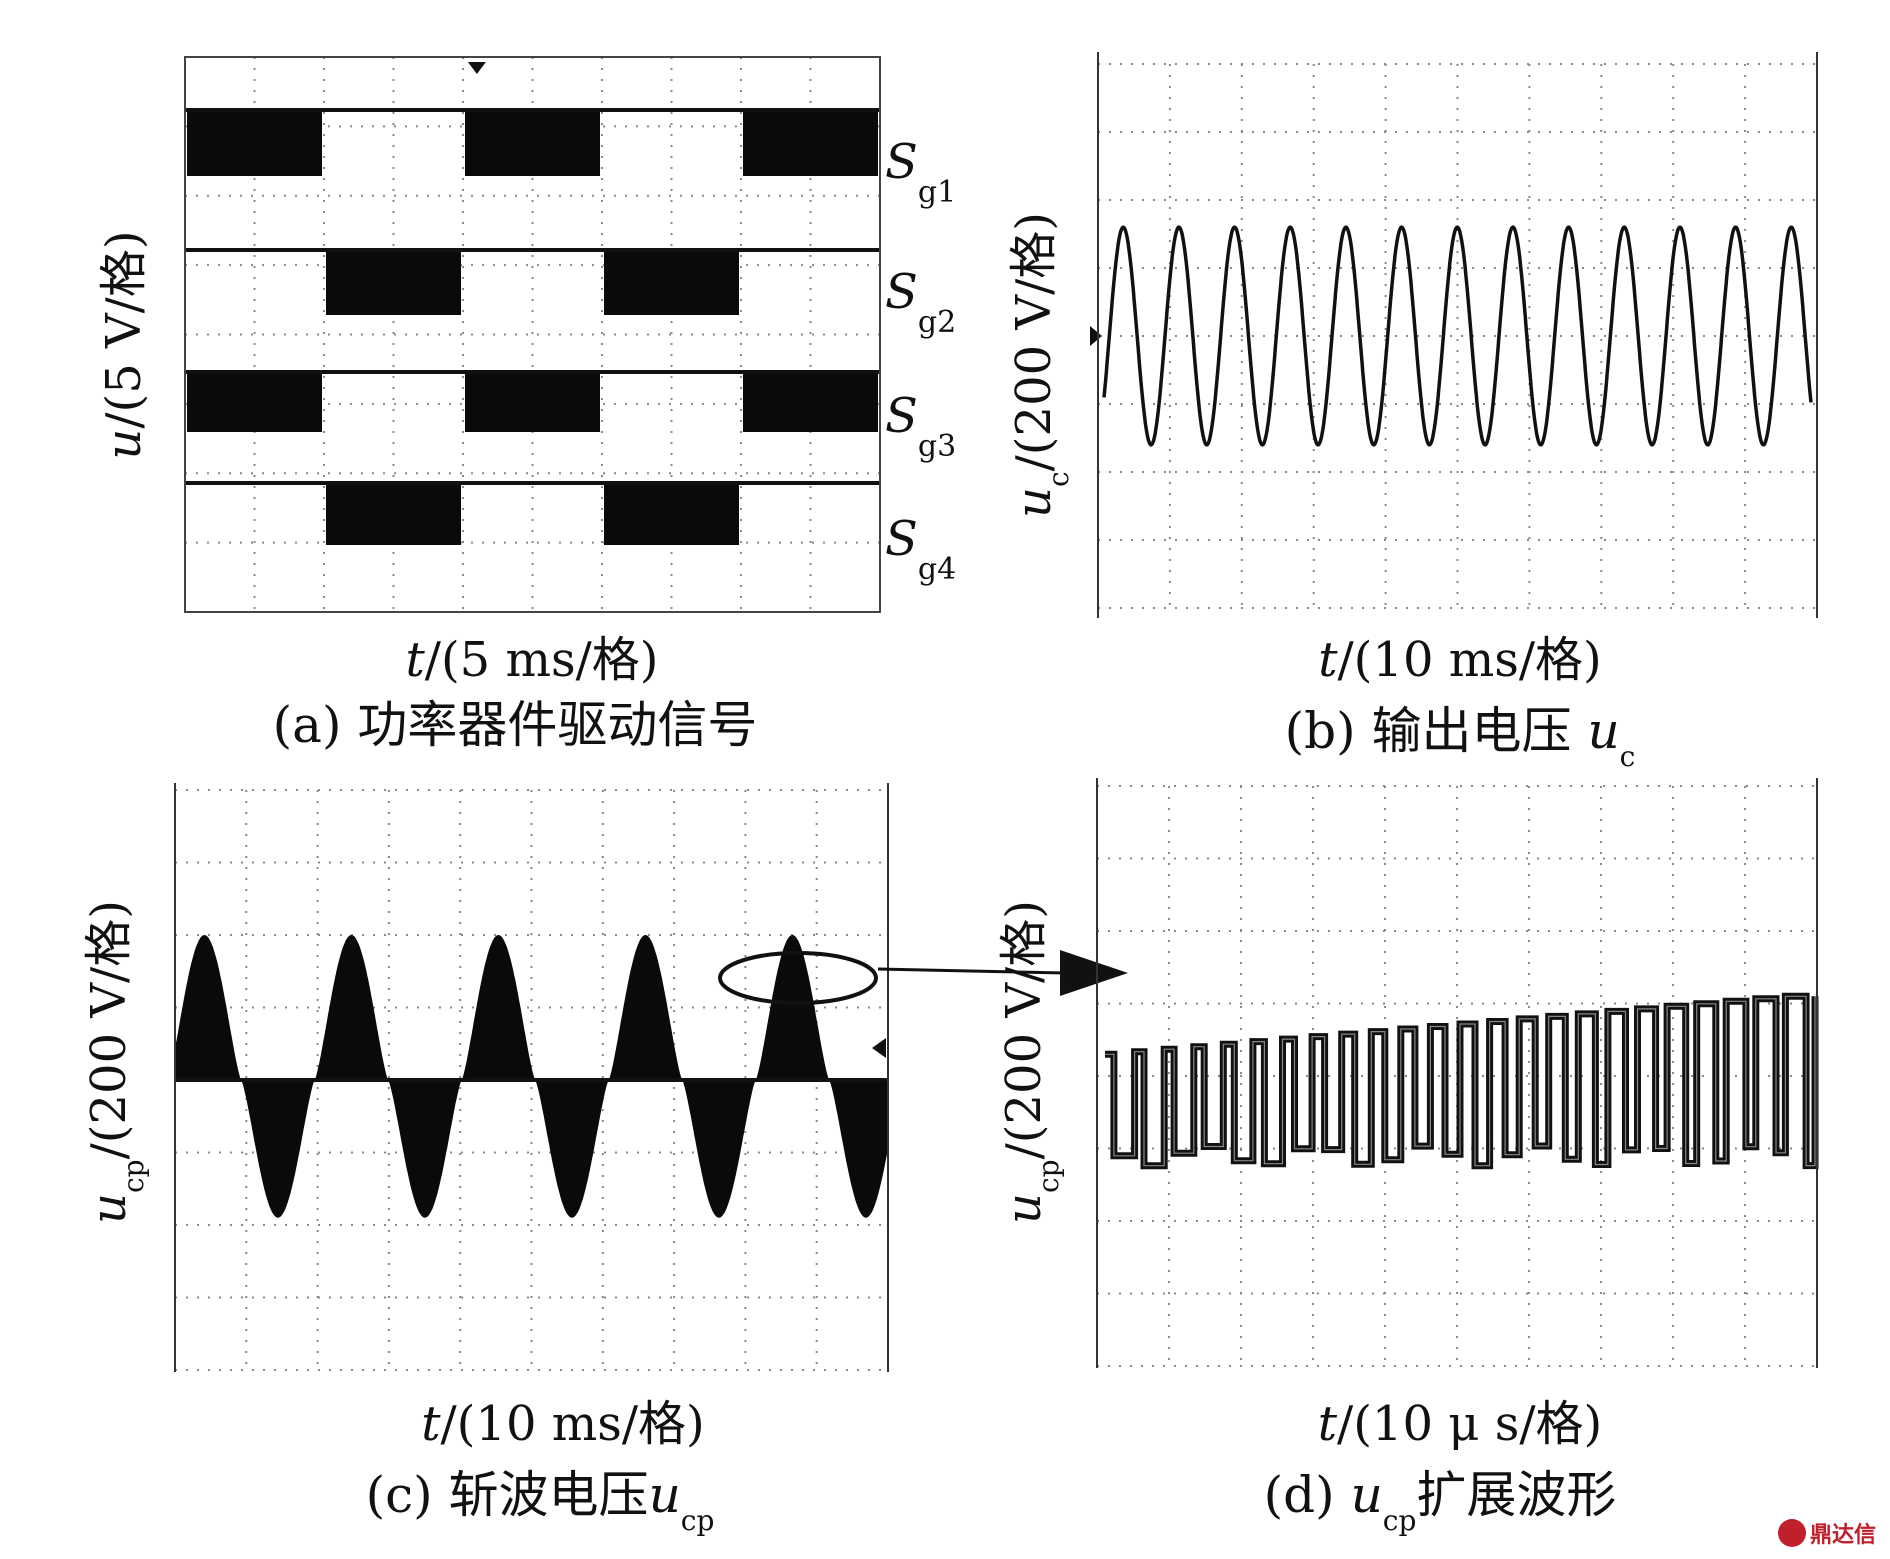 The image size is (1890, 1559). What do you see at coordinates (532, 303) in the screenshot?
I see `waveform-a` at bounding box center [532, 303].